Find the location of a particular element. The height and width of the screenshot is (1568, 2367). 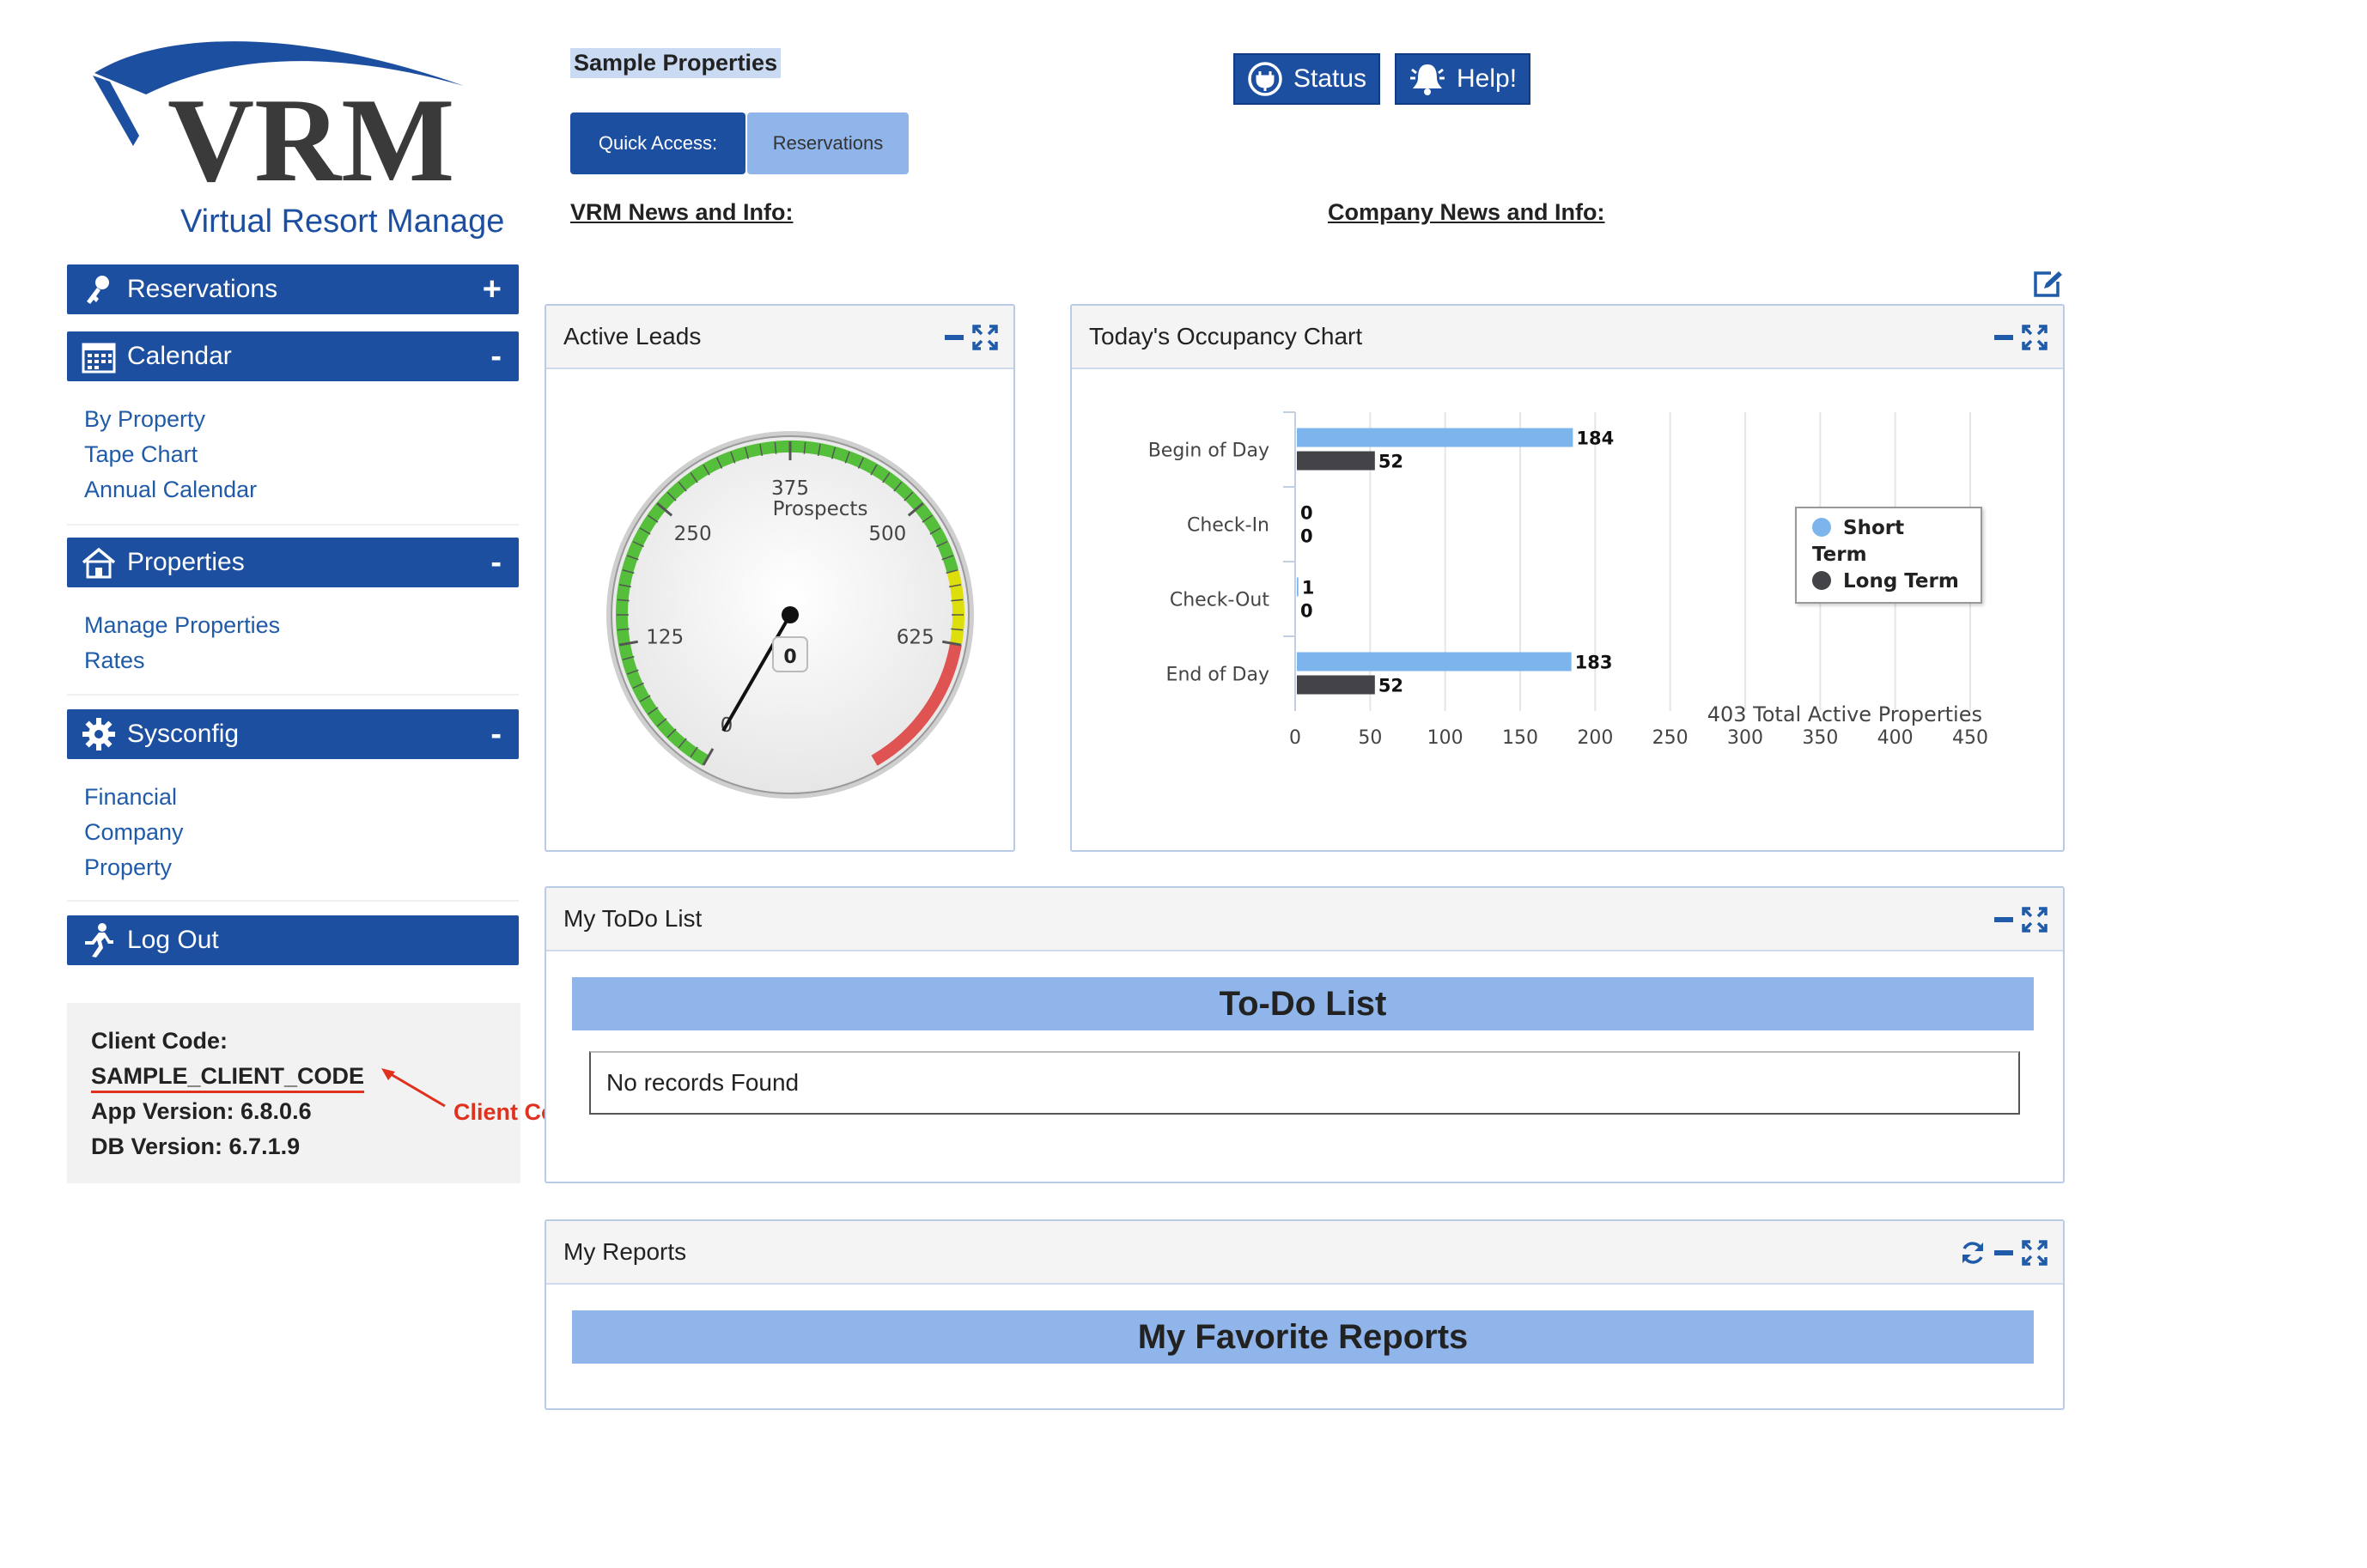

link-manage-properties: Manage Properties is located at coordinates (182, 625).